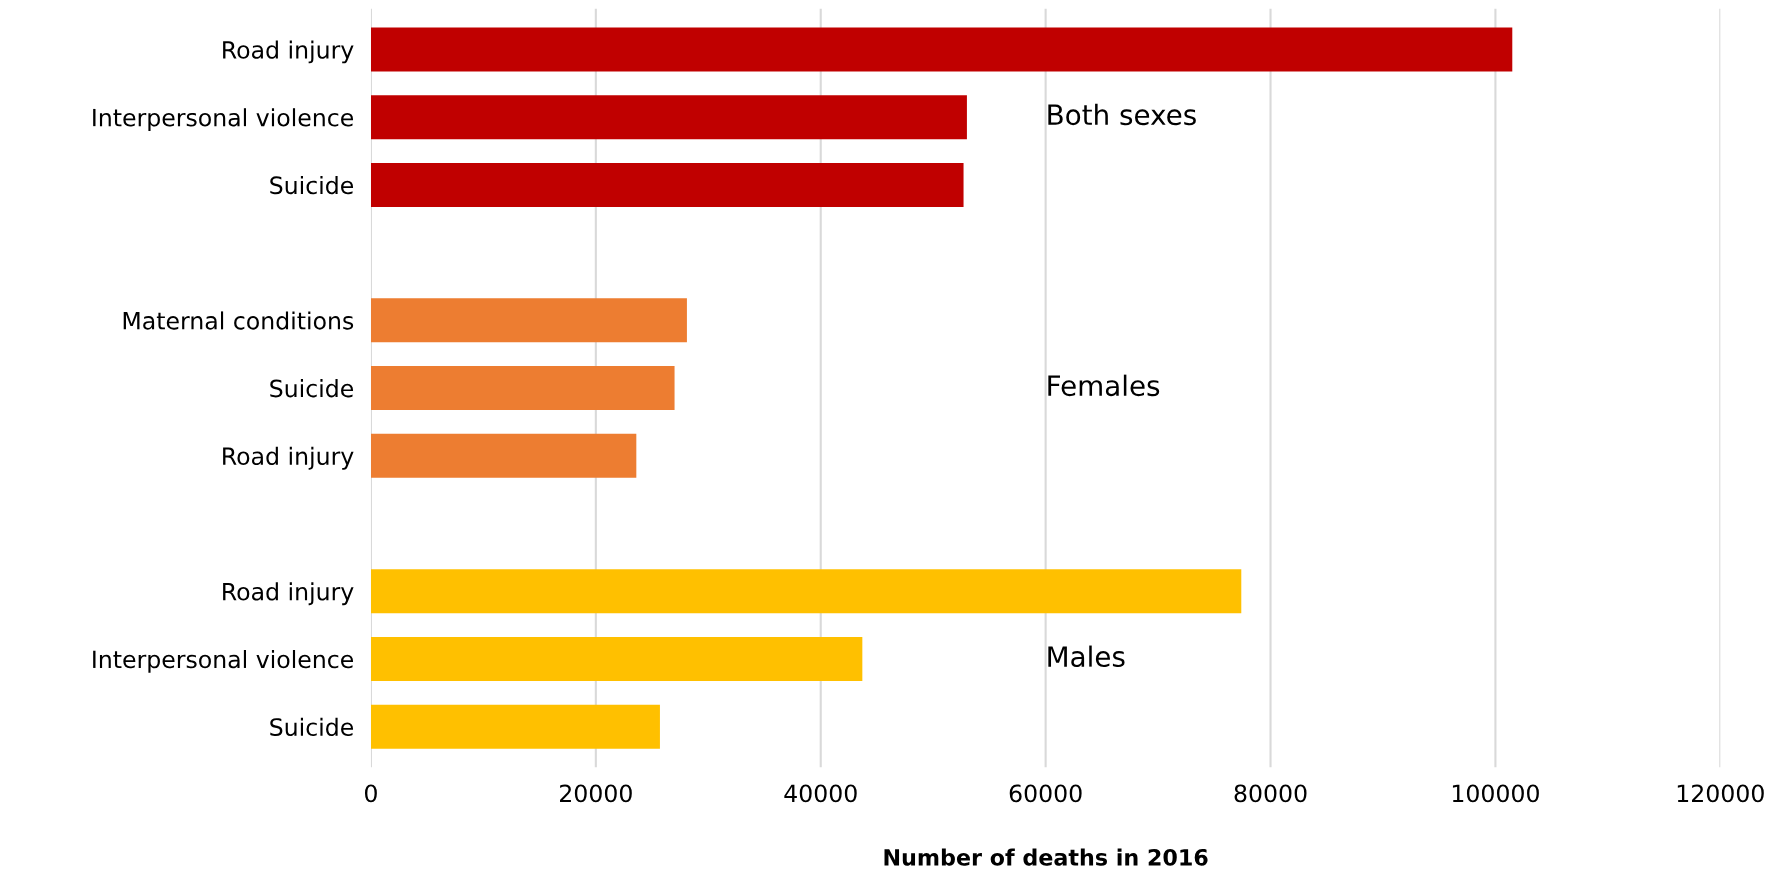 The image size is (1792, 882). What do you see at coordinates (1720, 793) in the screenshot?
I see `x-tick-label: 120000` at bounding box center [1720, 793].